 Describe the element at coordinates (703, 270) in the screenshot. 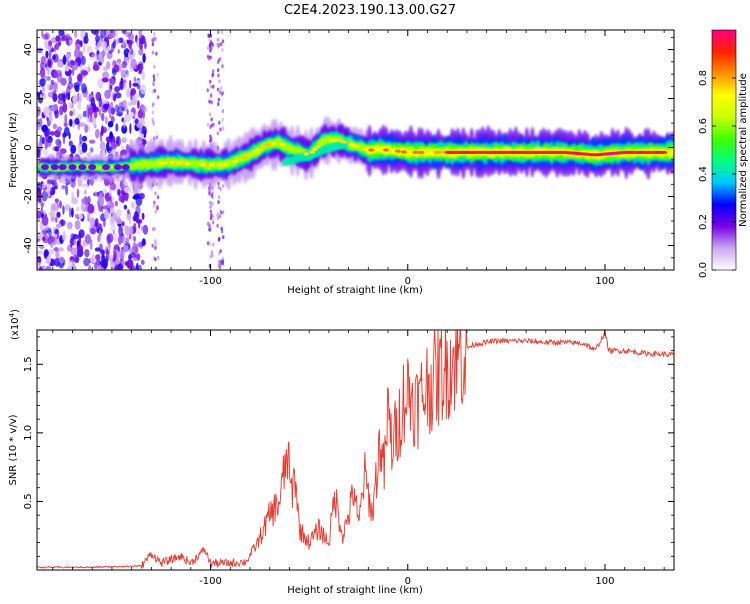

I see `colorbar-tick-label: 0.0` at that location.